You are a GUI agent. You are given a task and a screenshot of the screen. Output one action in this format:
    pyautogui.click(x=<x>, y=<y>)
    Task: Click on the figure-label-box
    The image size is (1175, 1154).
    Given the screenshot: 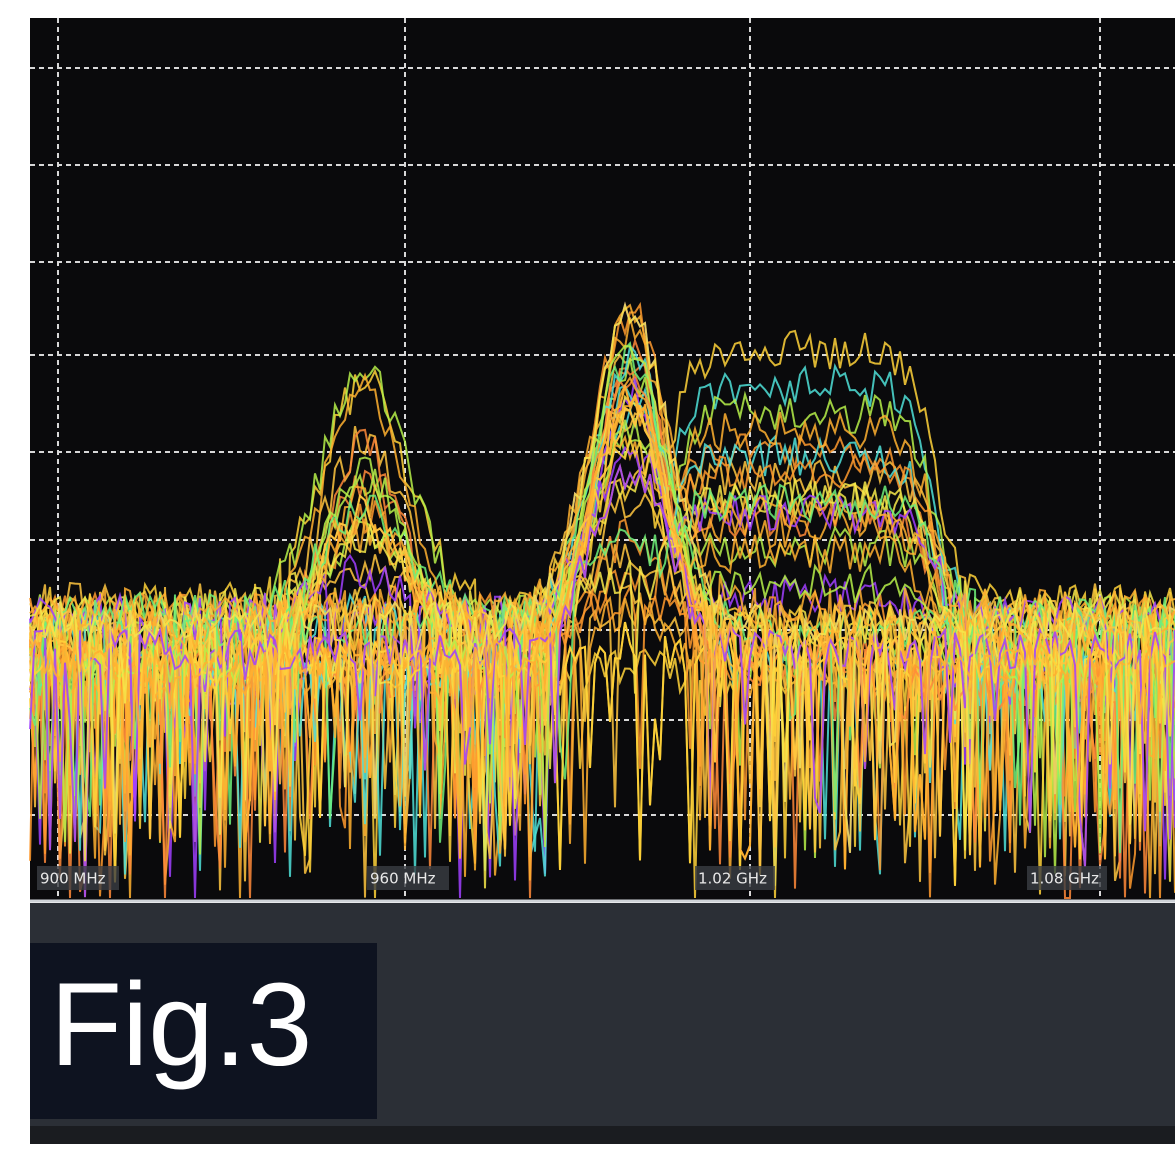 What is the action you would take?
    pyautogui.click(x=203, y=1031)
    